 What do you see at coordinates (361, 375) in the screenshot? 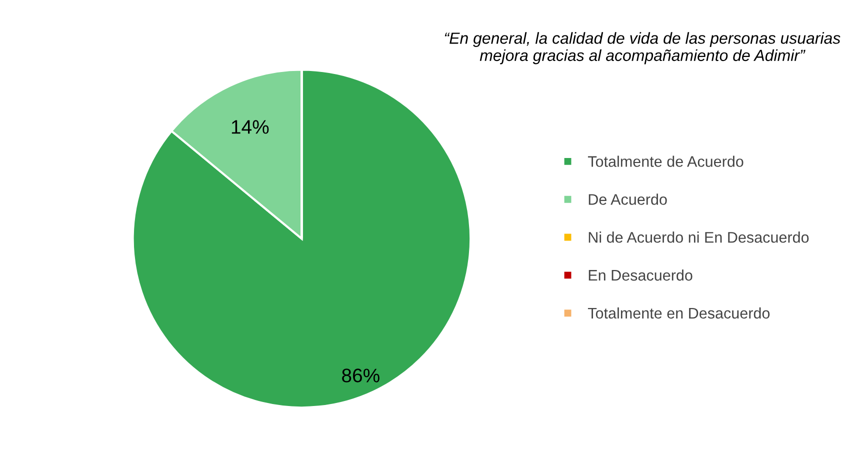
I see `data-label: 86%` at bounding box center [361, 375].